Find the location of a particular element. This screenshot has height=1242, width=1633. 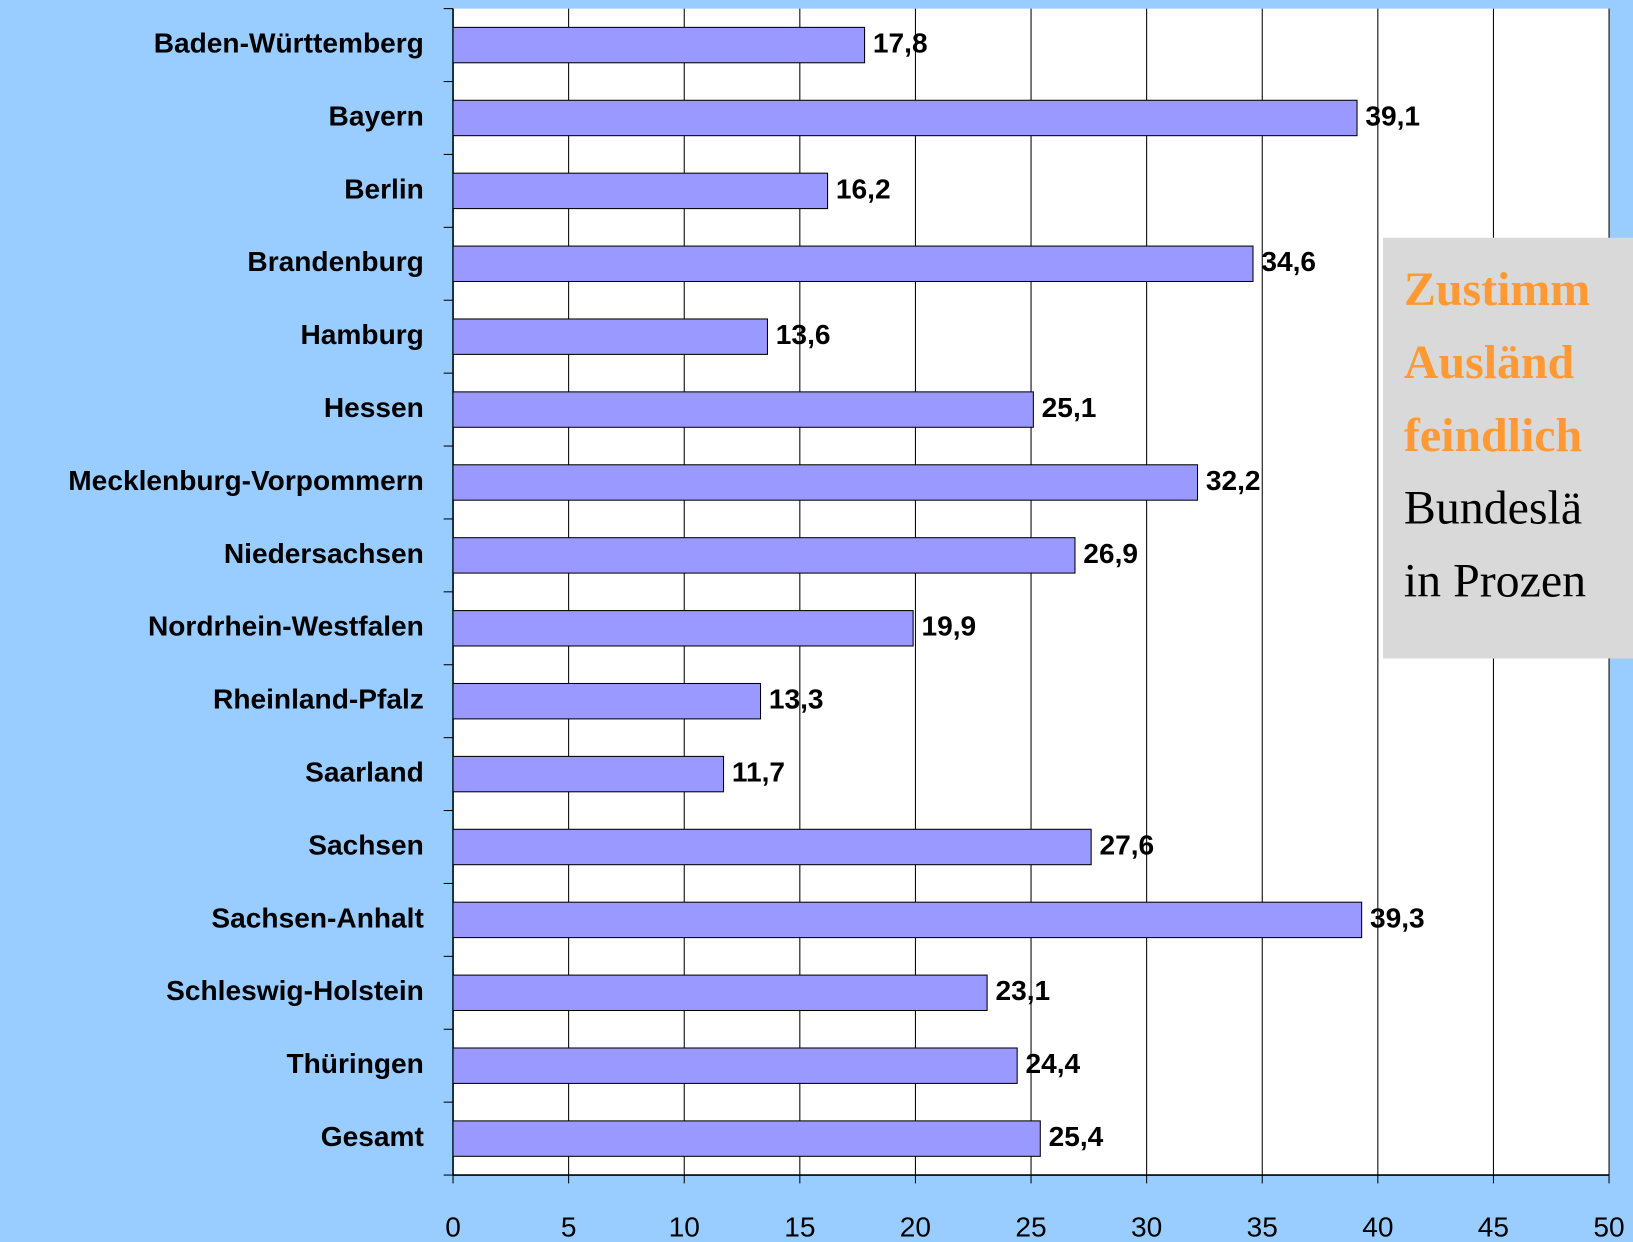

x-tick-label: 40 is located at coordinates (1377, 1227).